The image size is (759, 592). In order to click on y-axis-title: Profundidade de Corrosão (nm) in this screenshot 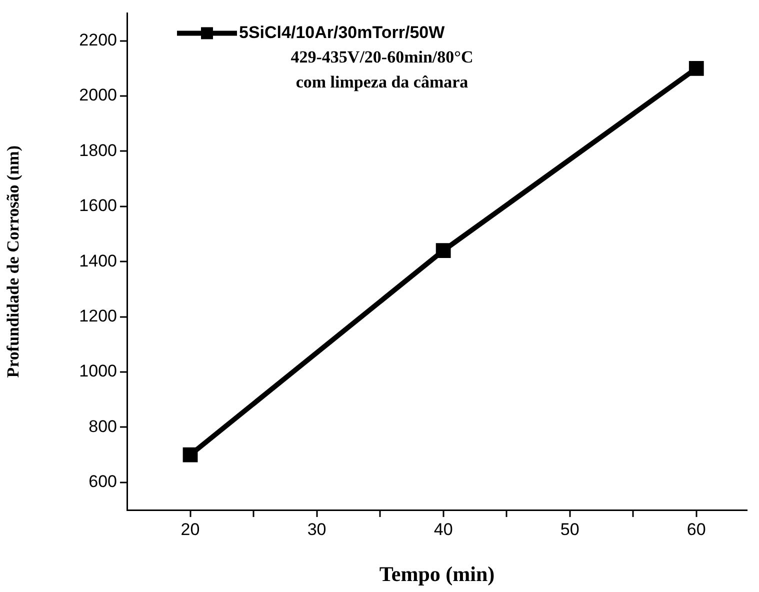, I will do `click(13, 262)`.